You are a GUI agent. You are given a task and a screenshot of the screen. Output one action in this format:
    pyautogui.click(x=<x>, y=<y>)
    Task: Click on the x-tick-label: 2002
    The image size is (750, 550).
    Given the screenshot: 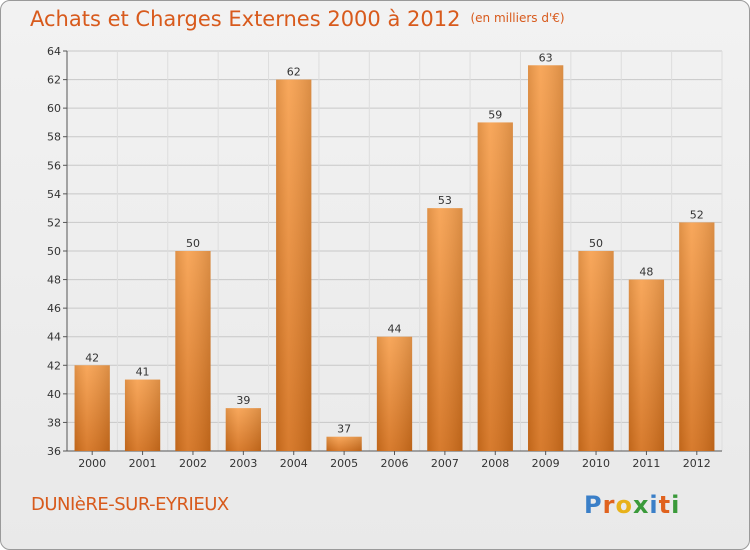 What is the action you would take?
    pyautogui.click(x=193, y=463)
    